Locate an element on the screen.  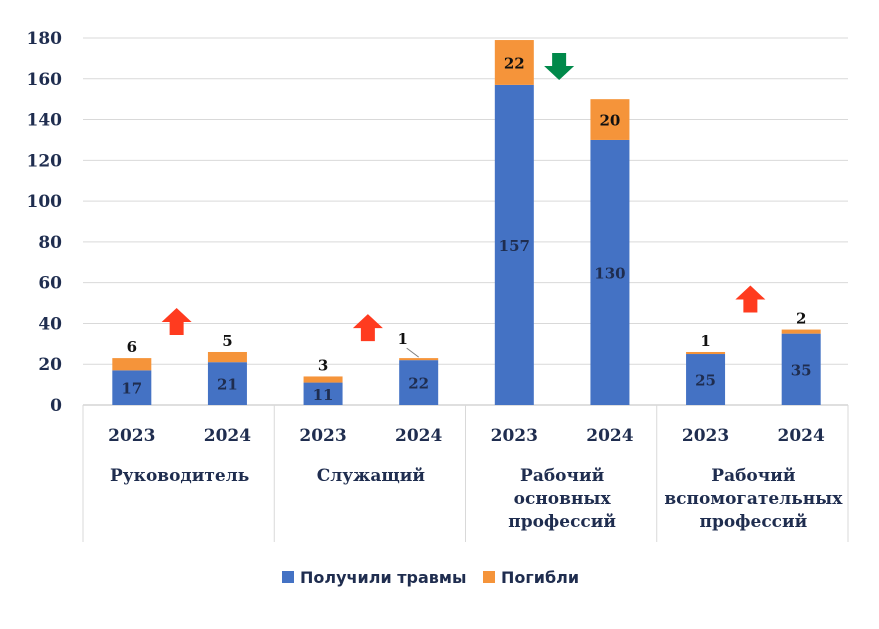
y-tick-label: 0 is located at coordinates (56, 406).